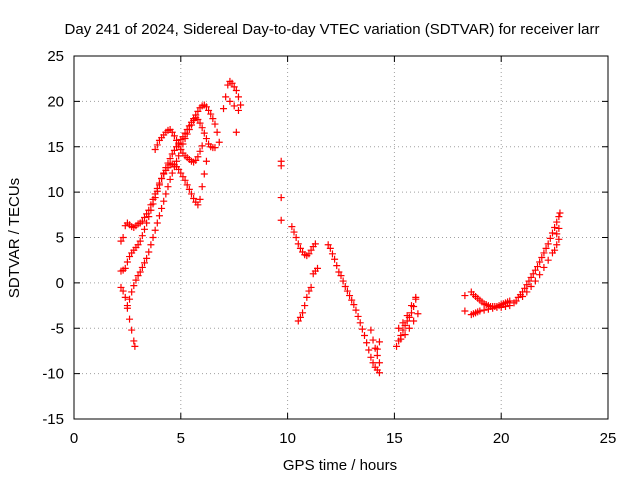  I want to click on x-axis-label: GPS time / hours, so click(340, 465).